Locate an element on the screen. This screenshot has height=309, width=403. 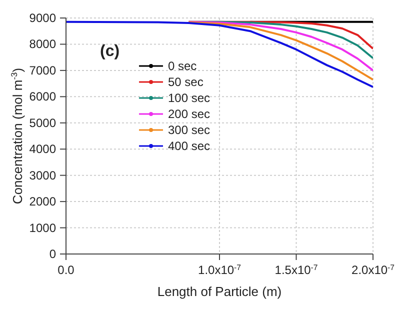
legend-label: 50 sec is located at coordinates (186, 82).